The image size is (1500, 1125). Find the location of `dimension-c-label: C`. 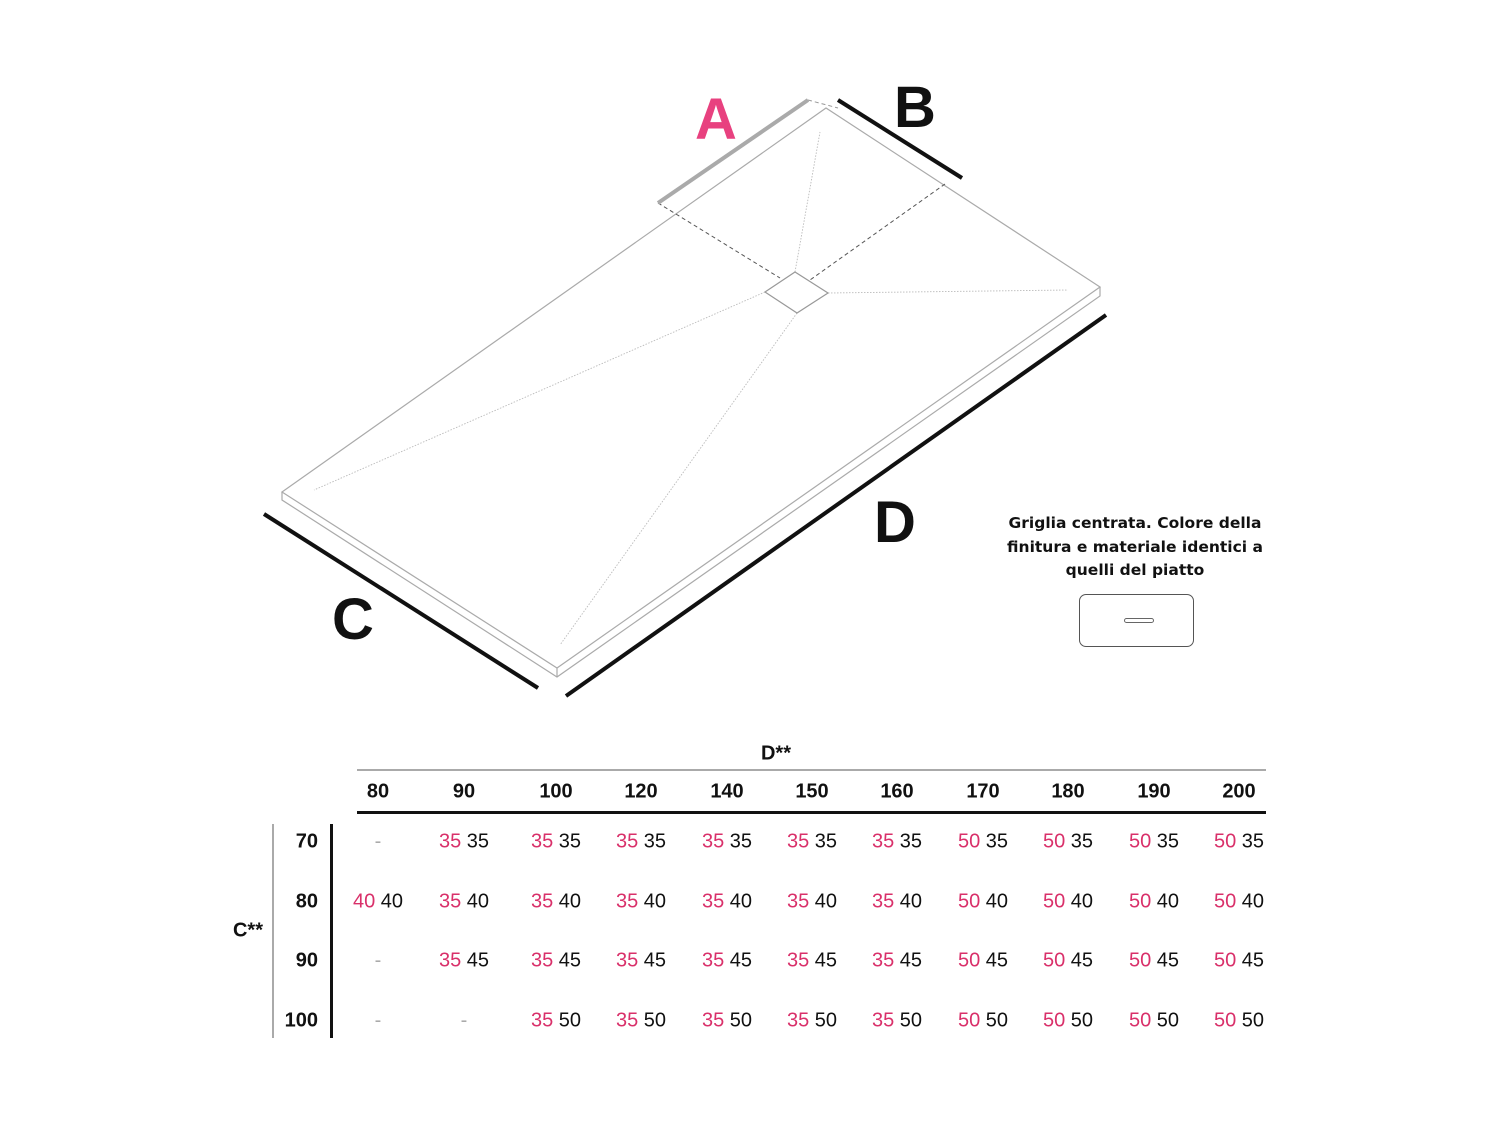

dimension-c-label: C is located at coordinates (353, 619).